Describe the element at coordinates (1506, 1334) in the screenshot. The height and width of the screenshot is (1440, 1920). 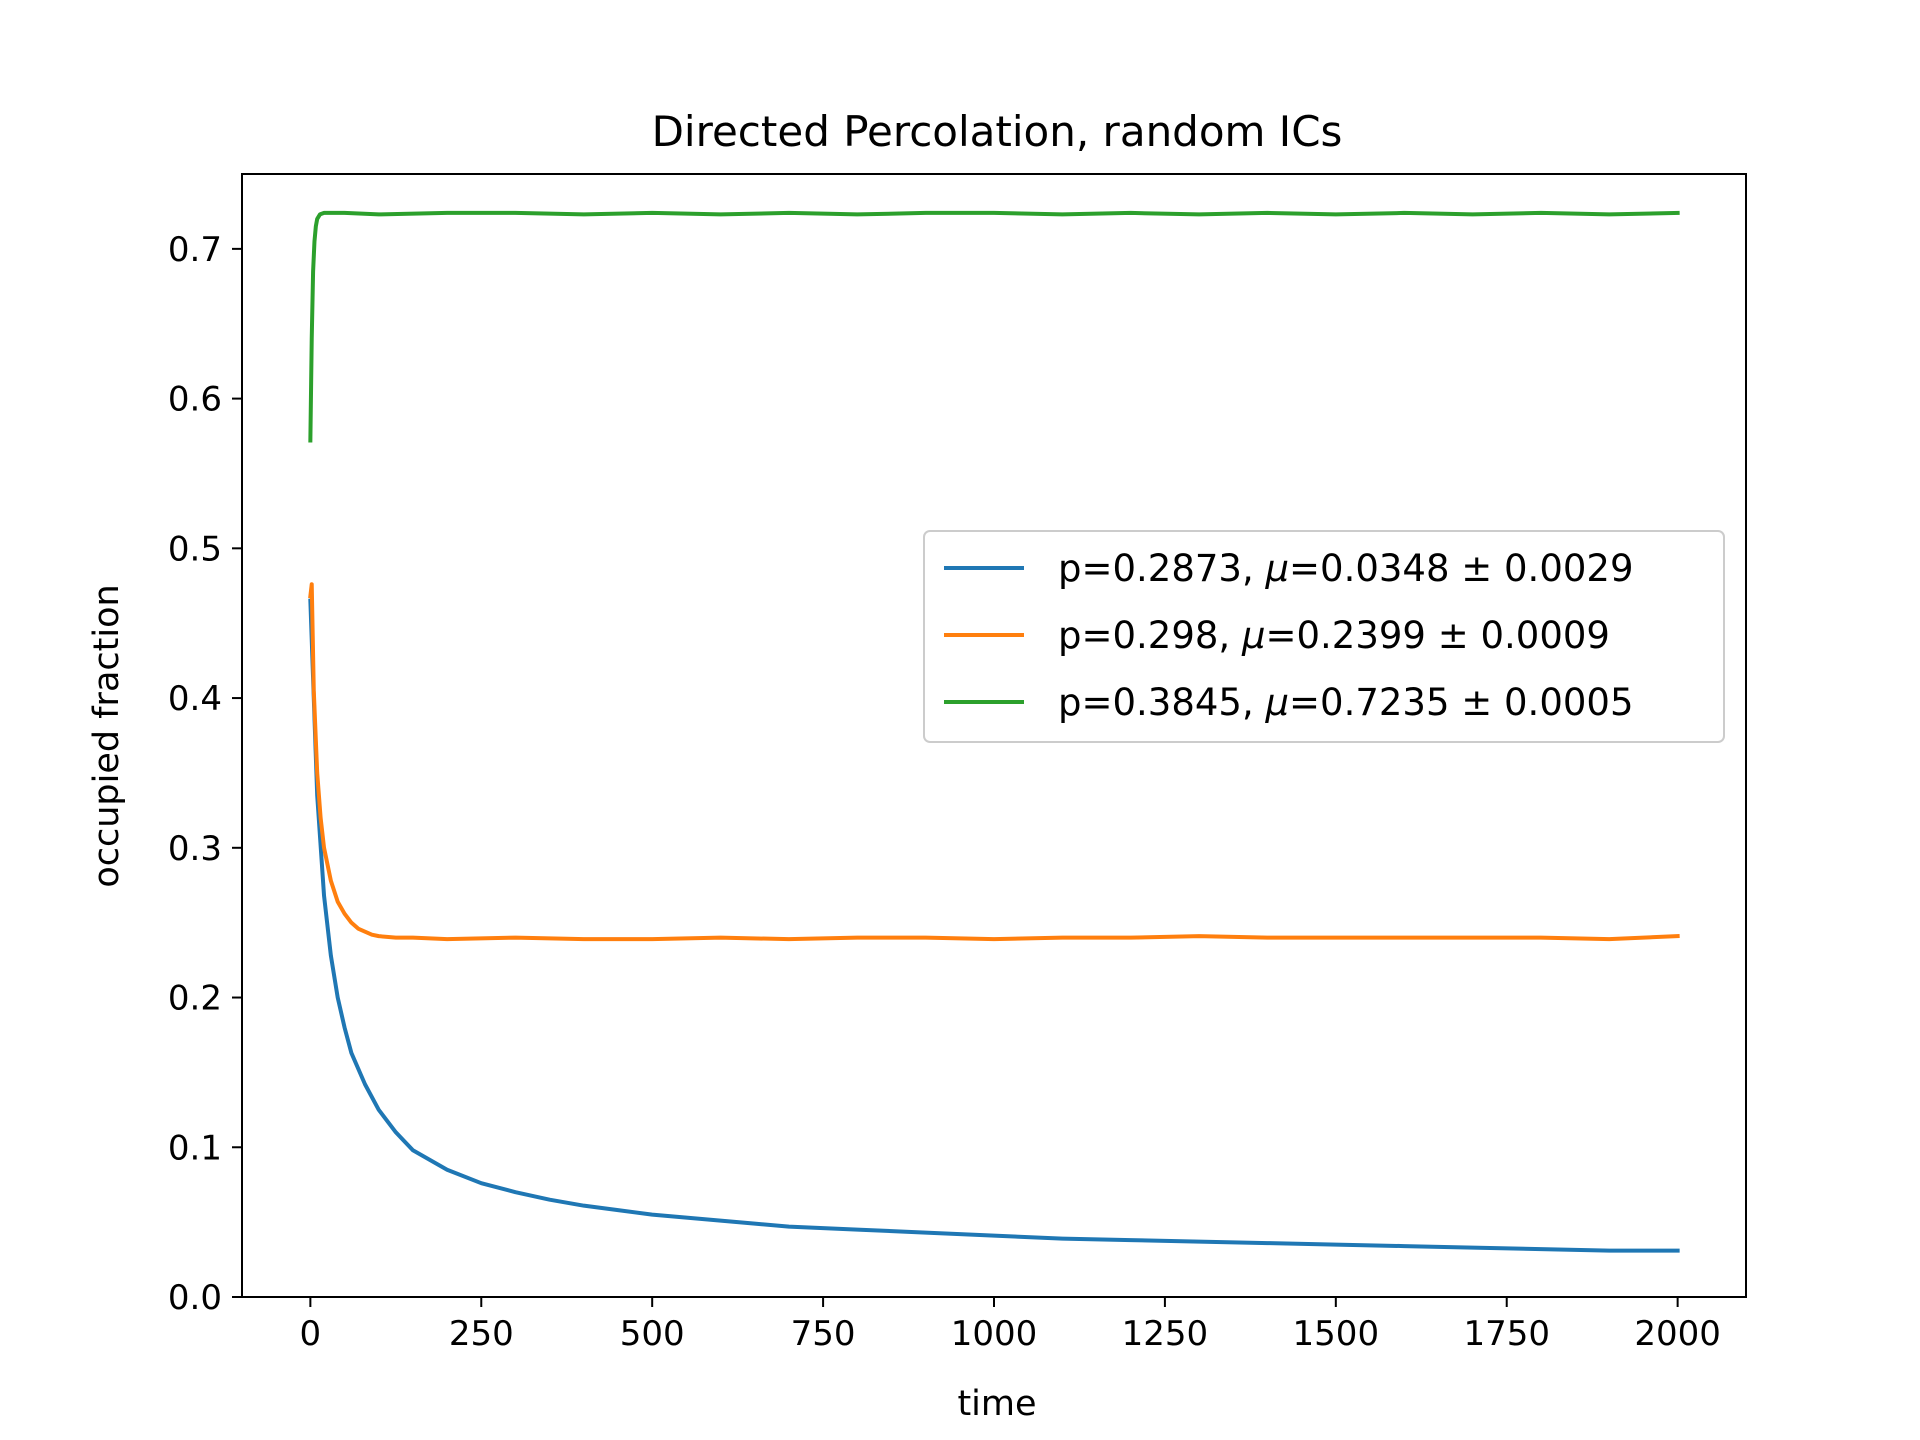
I see `x-tick-label: 1750` at that location.